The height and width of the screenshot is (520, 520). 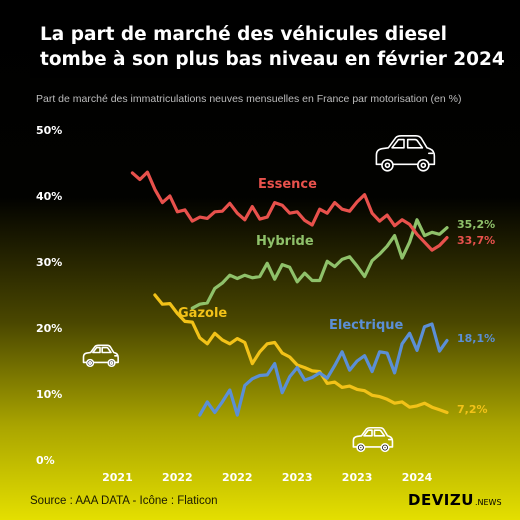 I want to click on y-tick-label: 0%, so click(x=45, y=460).